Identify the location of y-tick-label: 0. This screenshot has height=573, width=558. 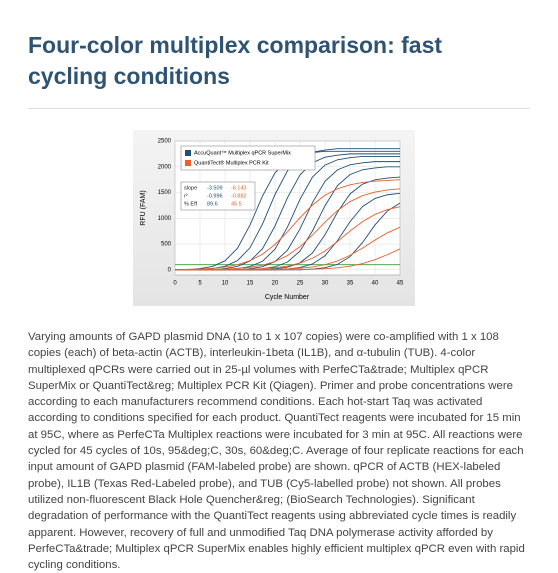
(170, 270).